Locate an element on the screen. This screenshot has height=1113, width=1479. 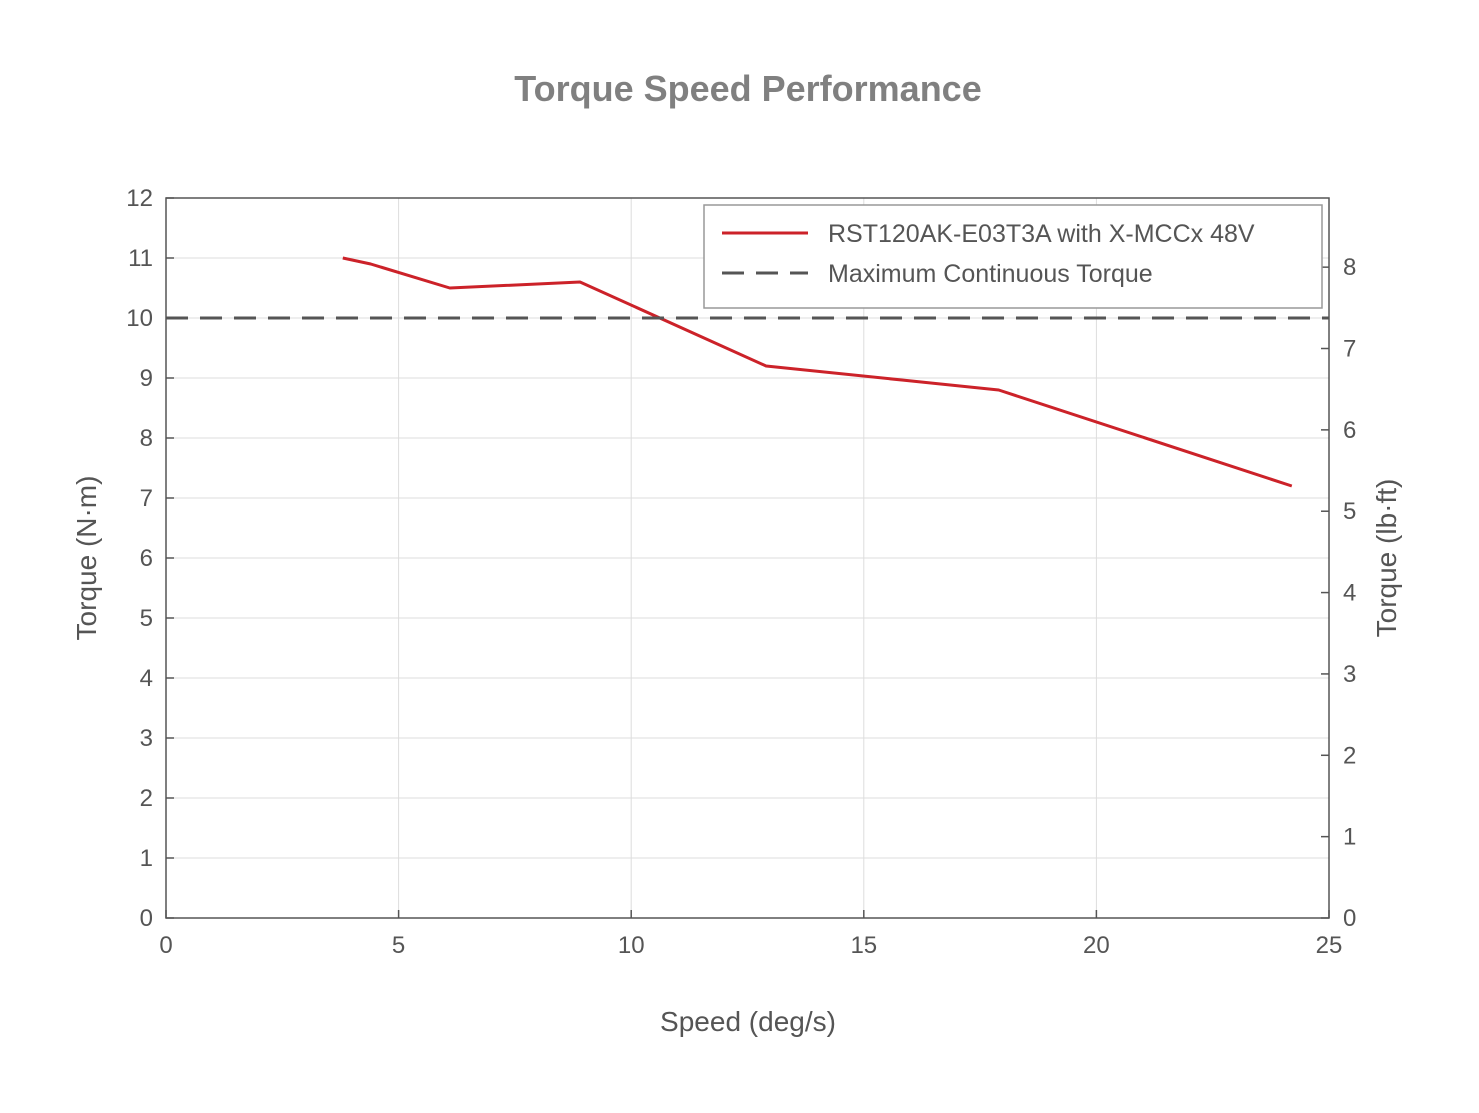
x-axis-label: Speed (deg/s) is located at coordinates (748, 1021).